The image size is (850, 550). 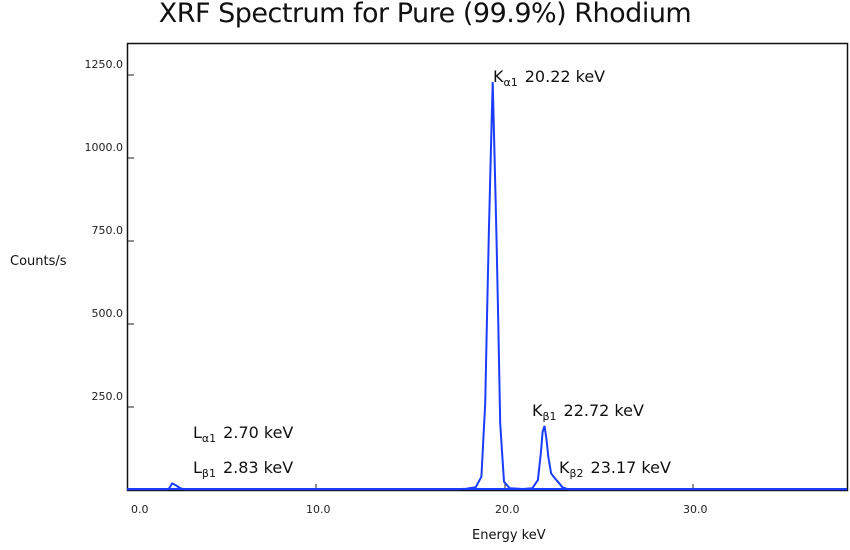 What do you see at coordinates (107, 230) in the screenshot?
I see `y-tick-label: 750.0` at bounding box center [107, 230].